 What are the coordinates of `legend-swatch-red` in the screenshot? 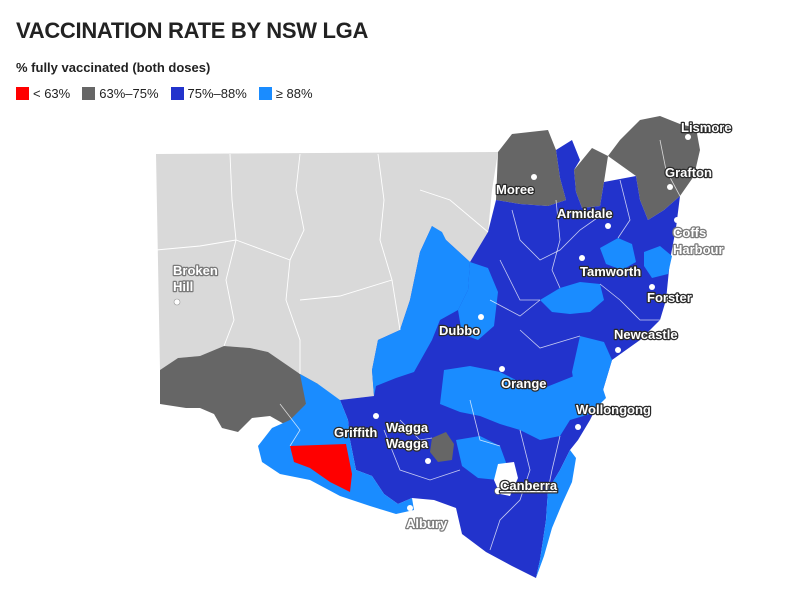 It's located at (22, 93).